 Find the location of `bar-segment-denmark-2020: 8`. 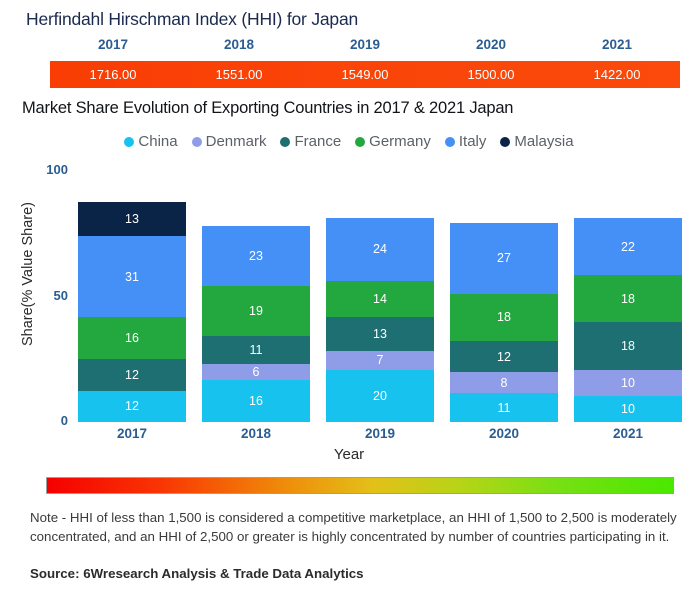

bar-segment-denmark-2020: 8 is located at coordinates (504, 383).